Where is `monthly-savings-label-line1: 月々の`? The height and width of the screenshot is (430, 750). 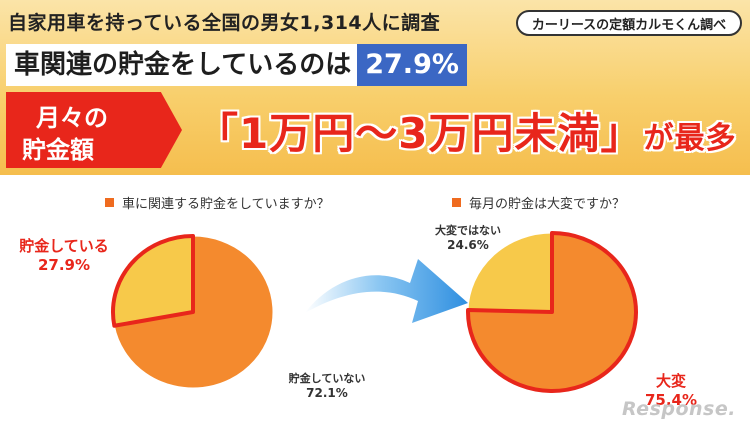 monthly-savings-label-line1: 月々の is located at coordinates (72, 118).